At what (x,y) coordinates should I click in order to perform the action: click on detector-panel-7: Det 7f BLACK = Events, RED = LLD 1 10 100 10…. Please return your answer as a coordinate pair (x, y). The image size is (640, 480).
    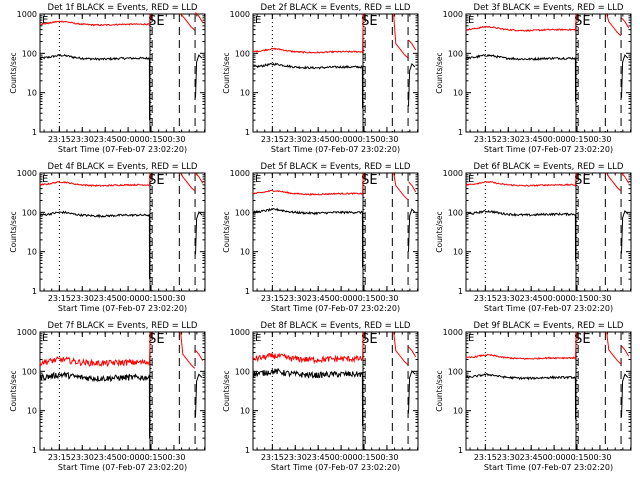
    Looking at the image, I should click on (107, 396).